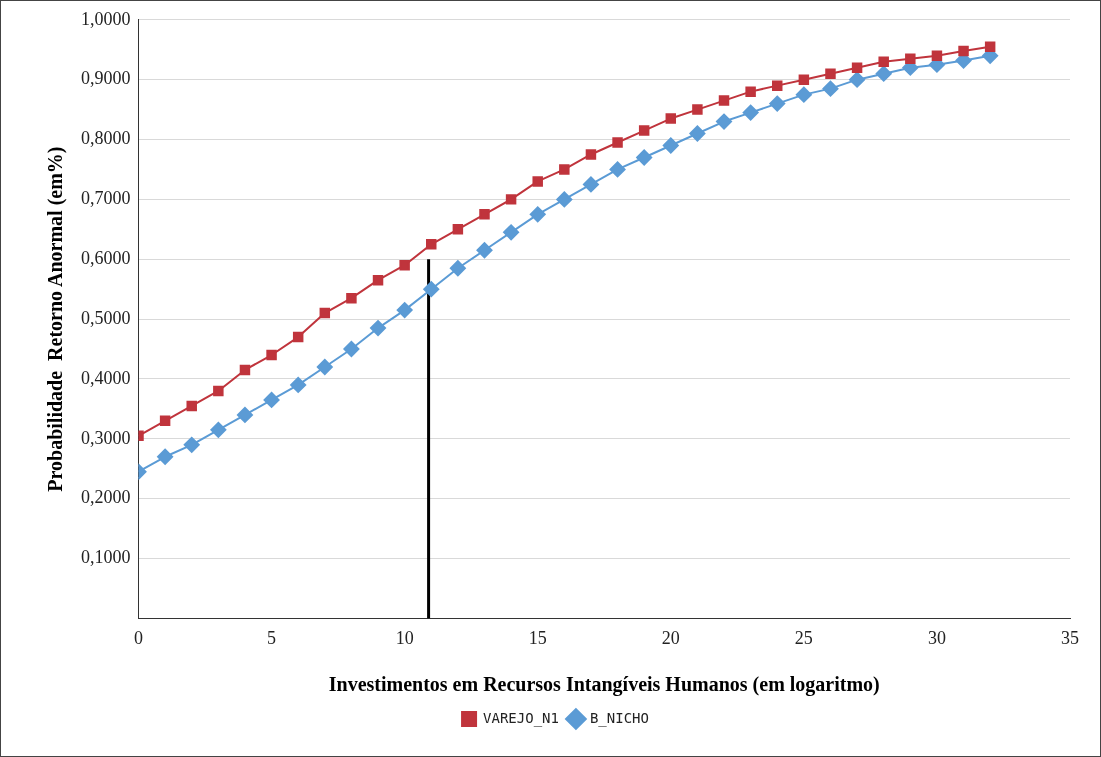 This screenshot has width=1101, height=757. What do you see at coordinates (936, 637) in the screenshot?
I see `x-tick-label: 30` at bounding box center [936, 637].